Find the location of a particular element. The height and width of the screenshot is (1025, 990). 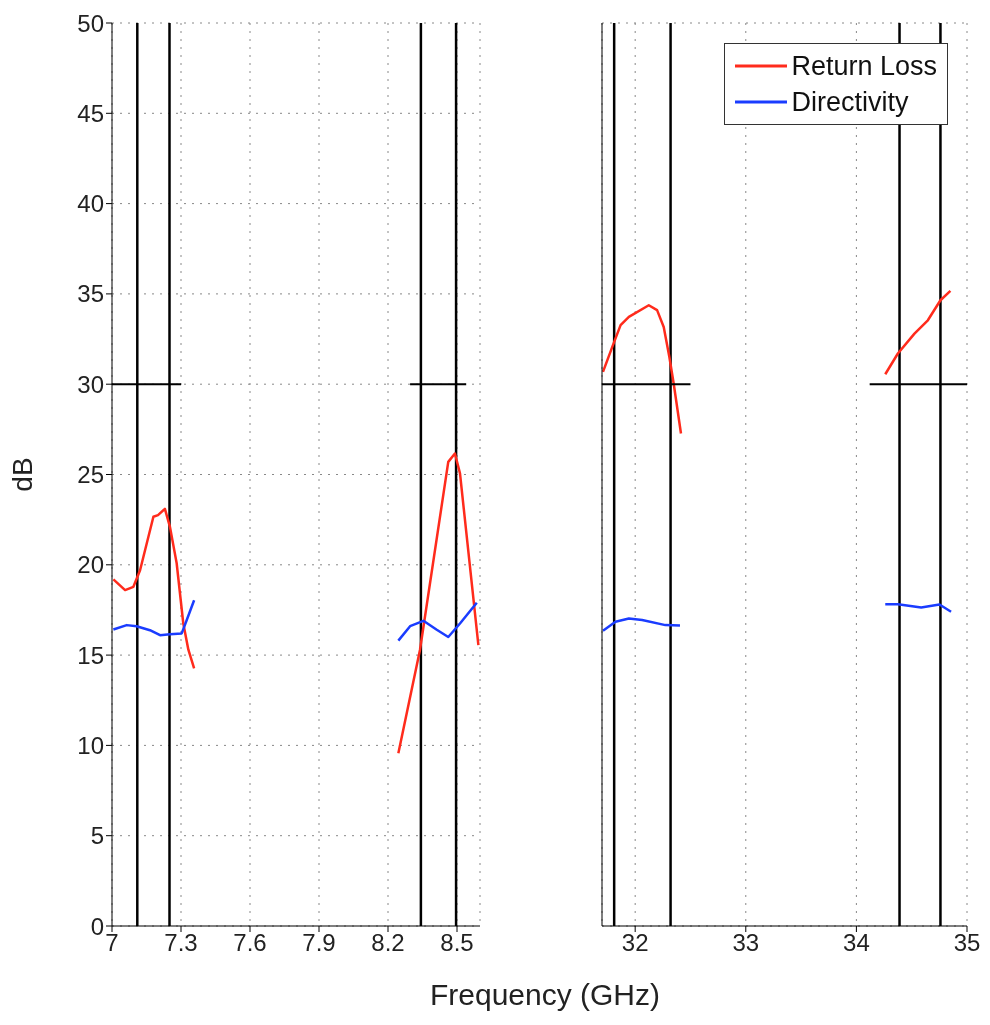

y-tick-label: 50 is located at coordinates (90, 23).